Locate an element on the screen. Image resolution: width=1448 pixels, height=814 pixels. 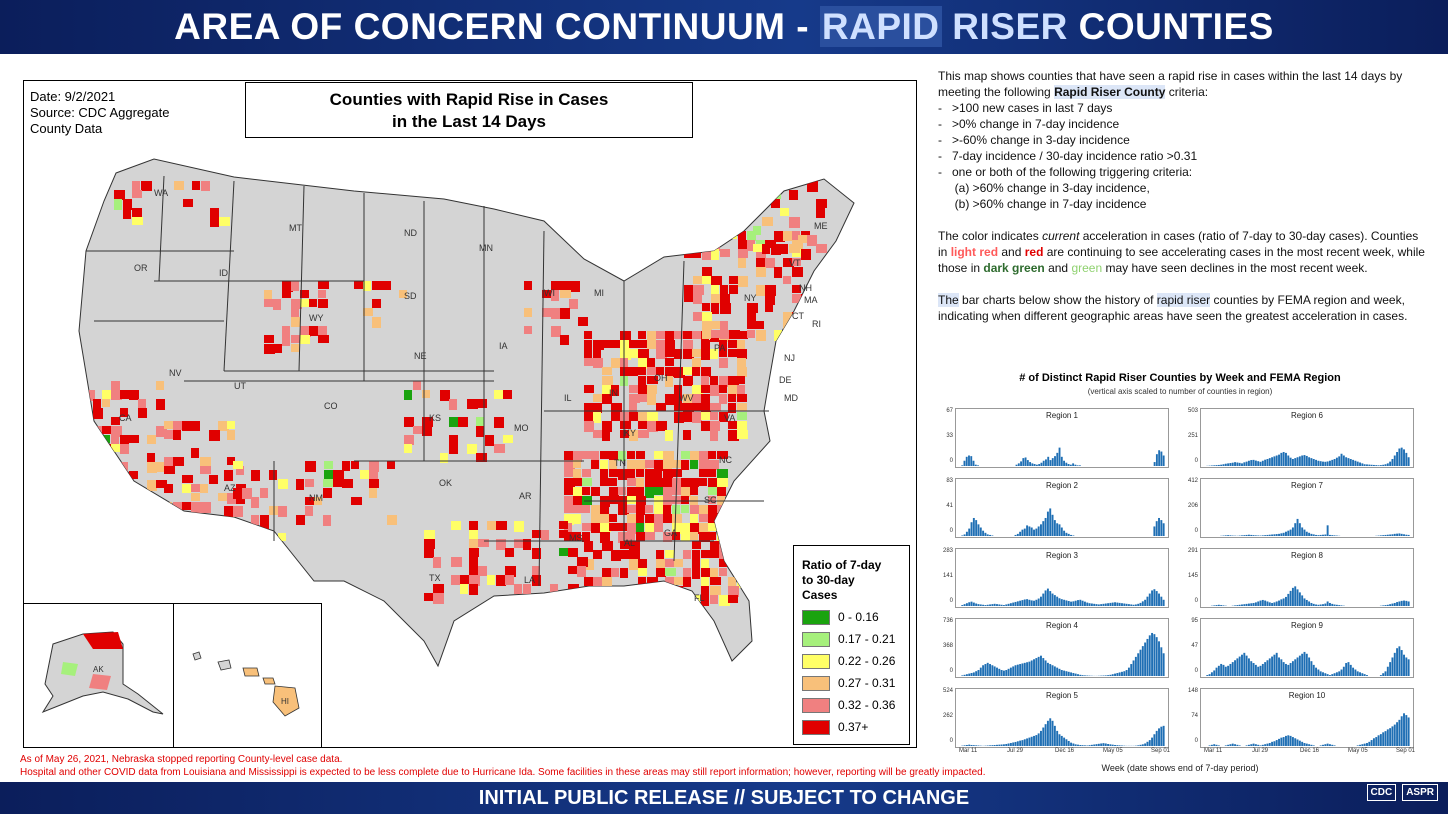
y-tick-label: 67 is located at coordinates (949, 411).